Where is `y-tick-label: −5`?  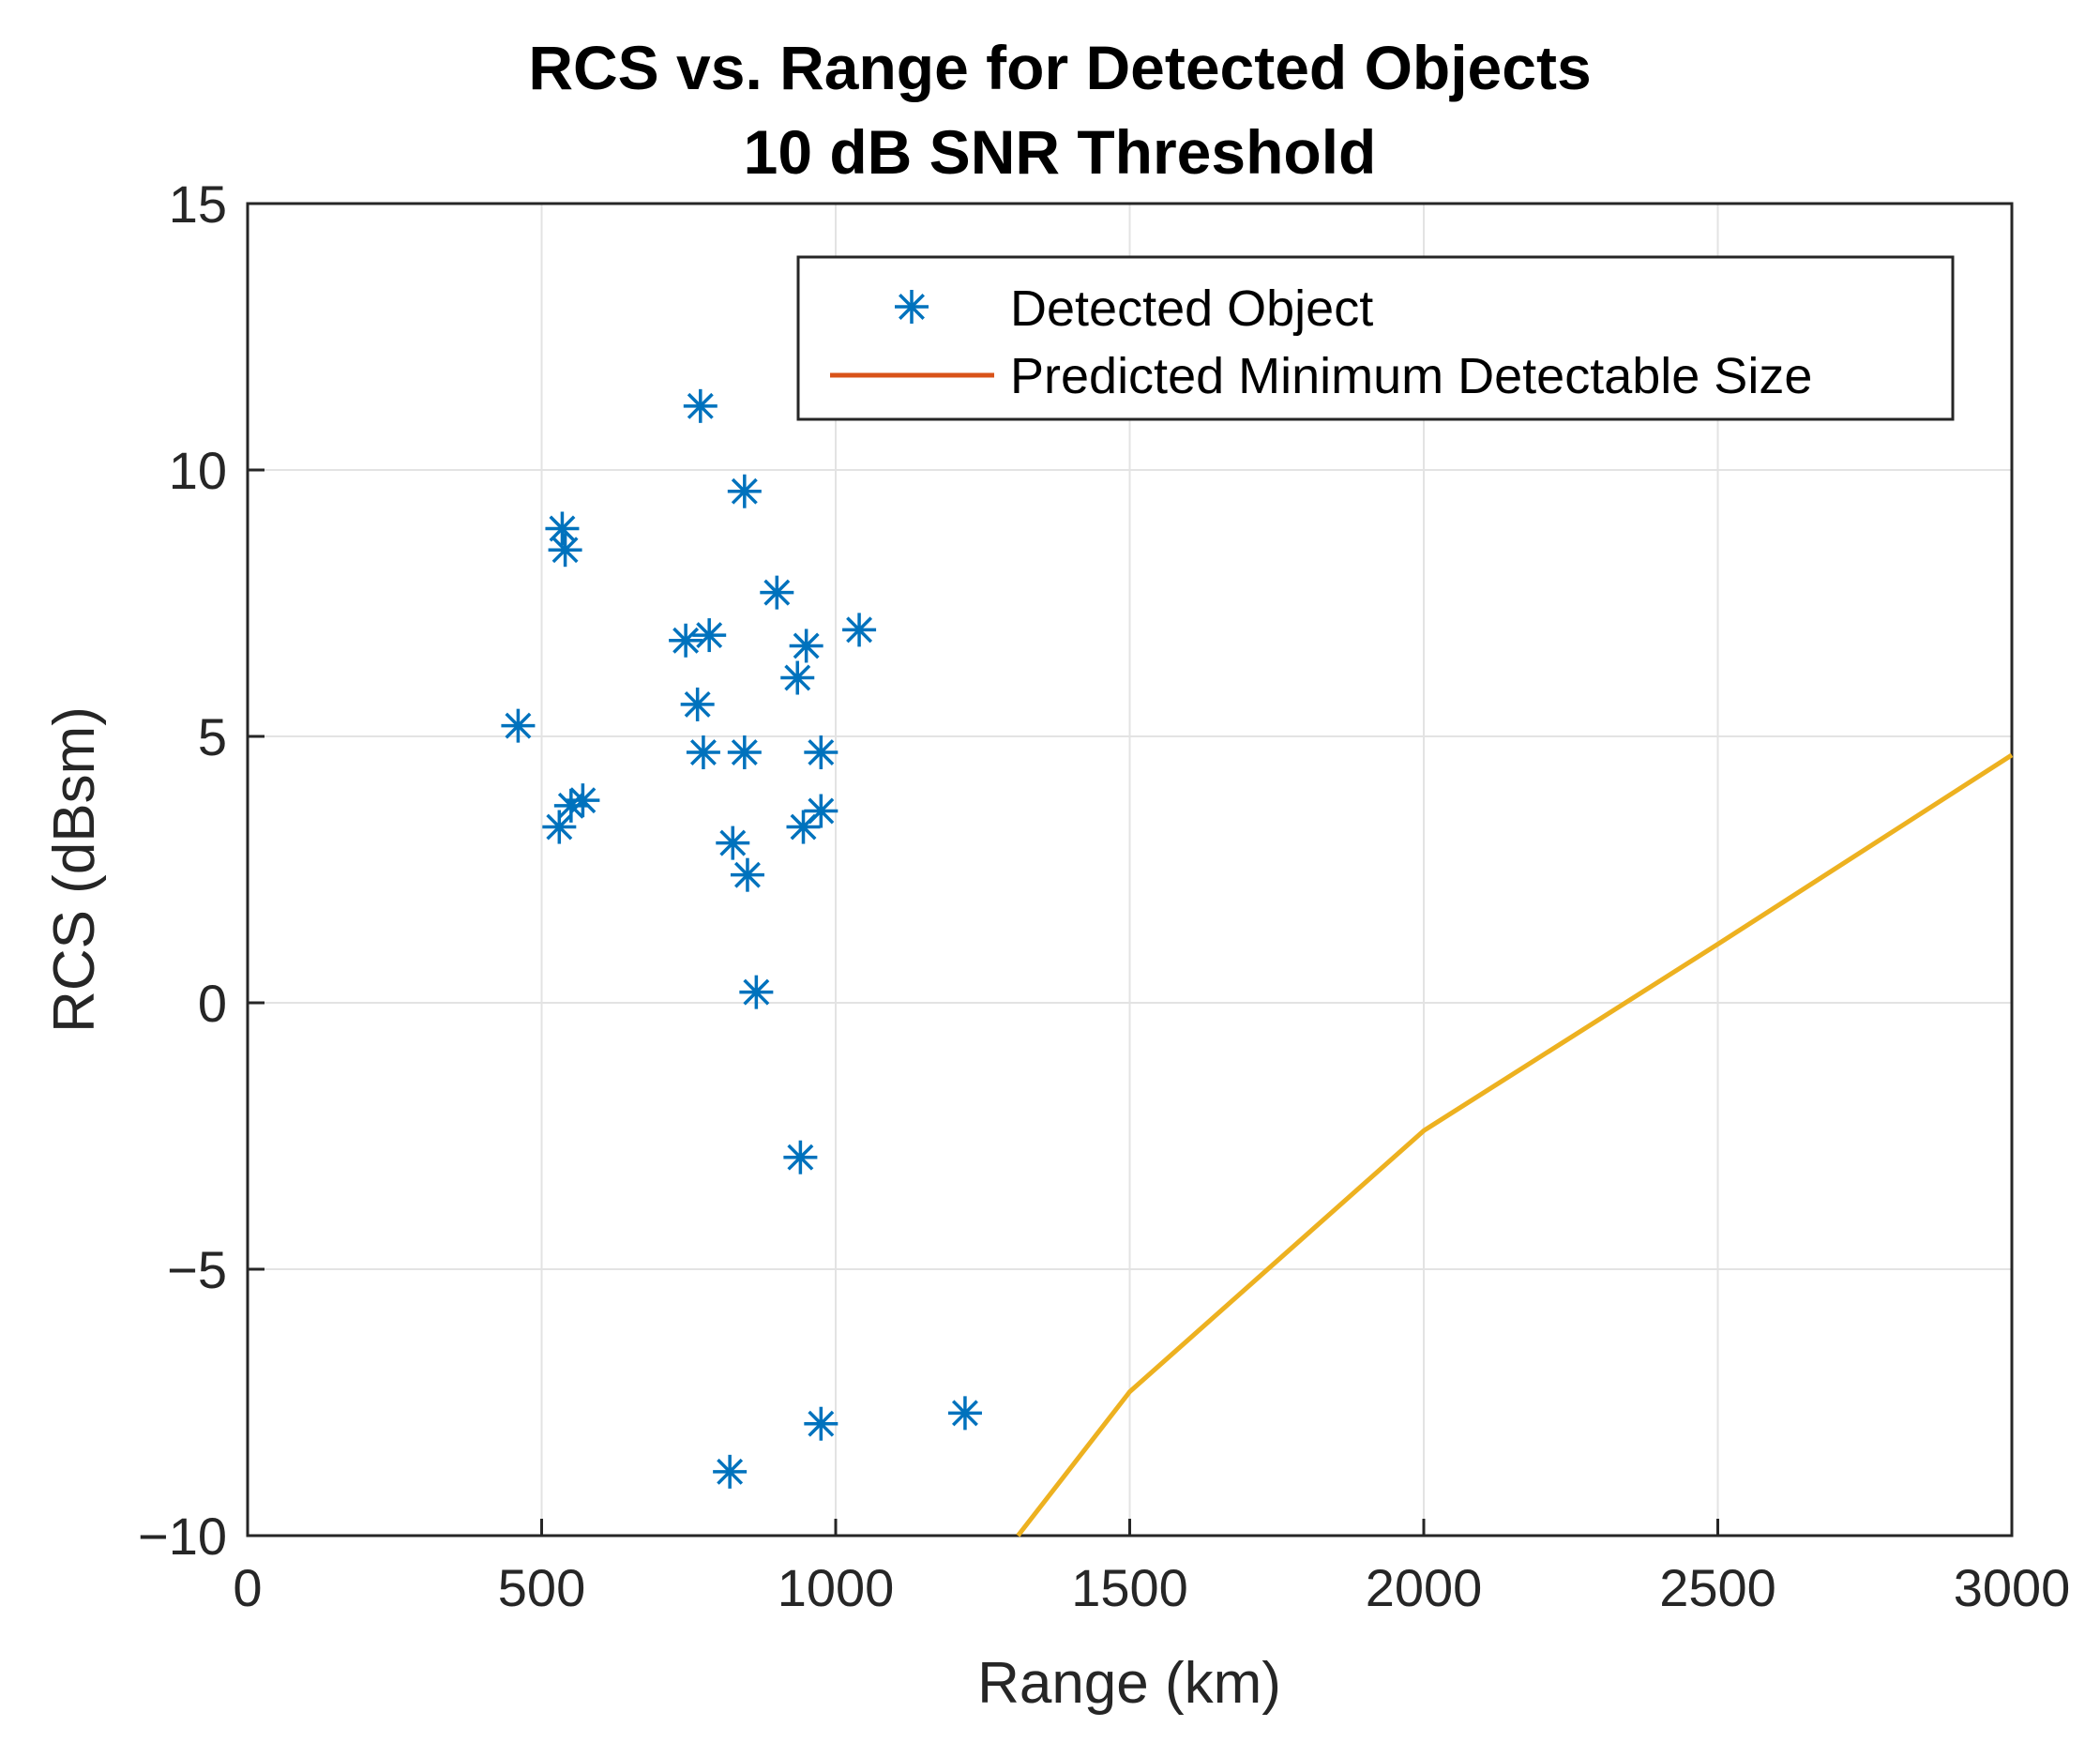
y-tick-label: −5 is located at coordinates (197, 1269).